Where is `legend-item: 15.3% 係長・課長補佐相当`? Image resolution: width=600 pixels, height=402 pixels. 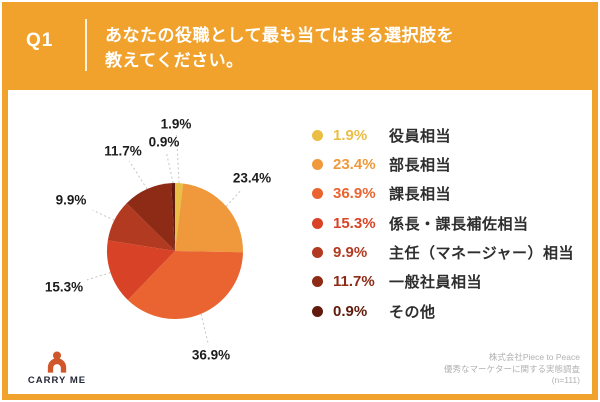 legend-item: 15.3% 係長・課長補佐相当 is located at coordinates (443, 223).